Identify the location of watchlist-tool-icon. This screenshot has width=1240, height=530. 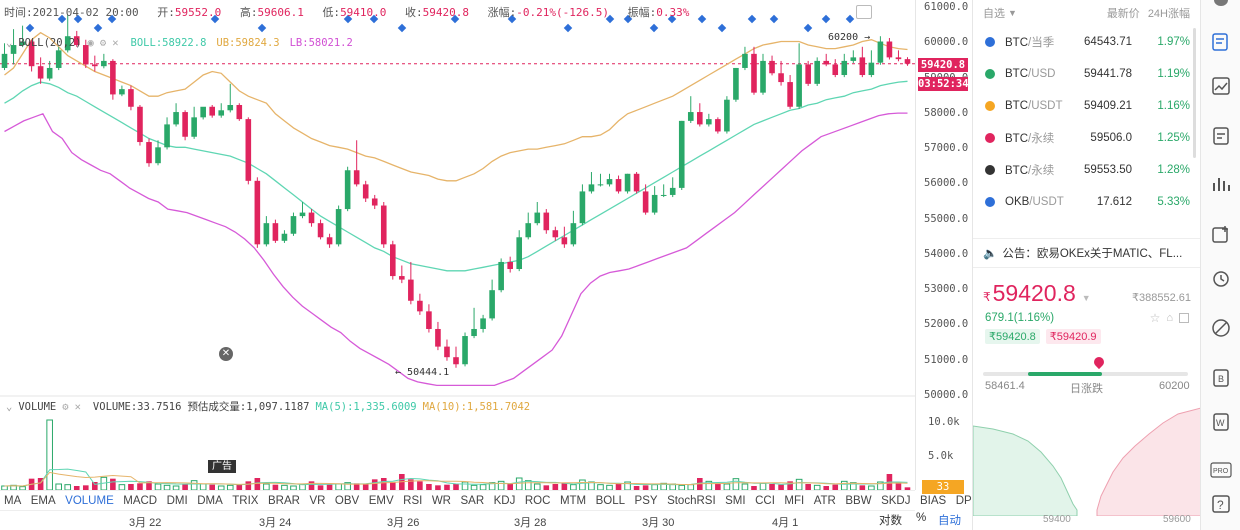
(1221, 42).